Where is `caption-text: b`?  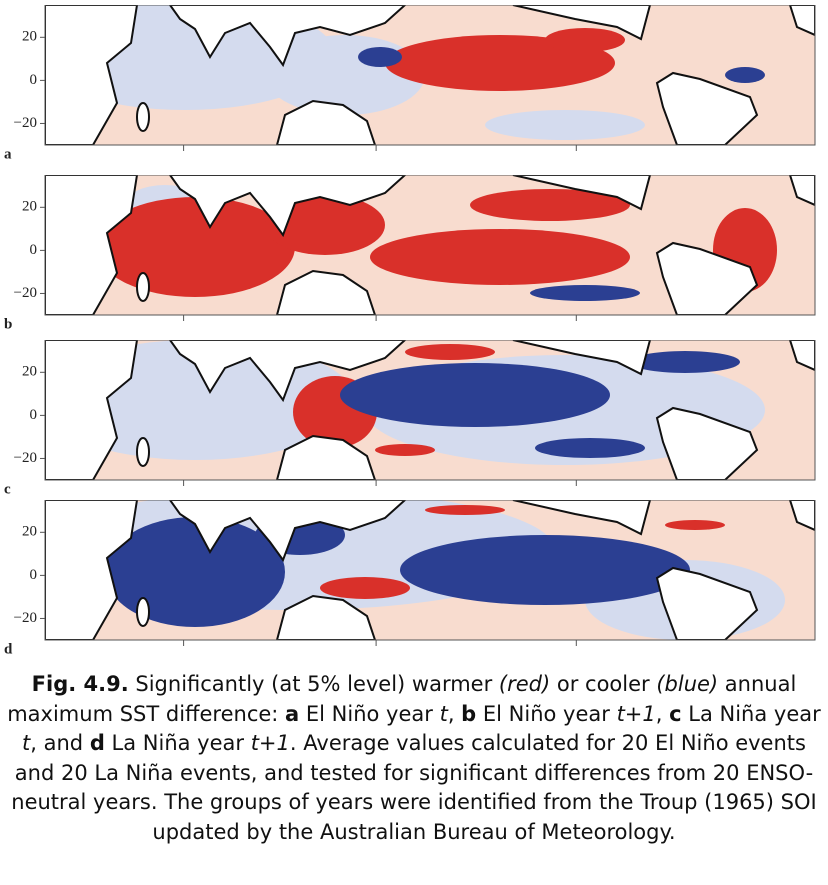 caption-text: b is located at coordinates (469, 713).